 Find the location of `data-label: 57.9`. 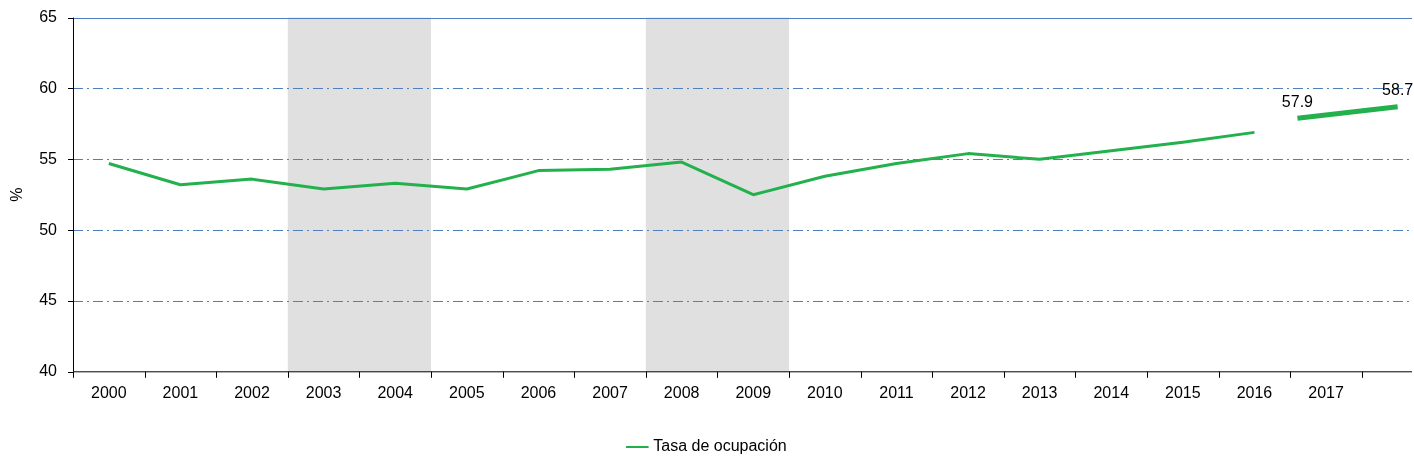

data-label: 57.9 is located at coordinates (1297, 101).